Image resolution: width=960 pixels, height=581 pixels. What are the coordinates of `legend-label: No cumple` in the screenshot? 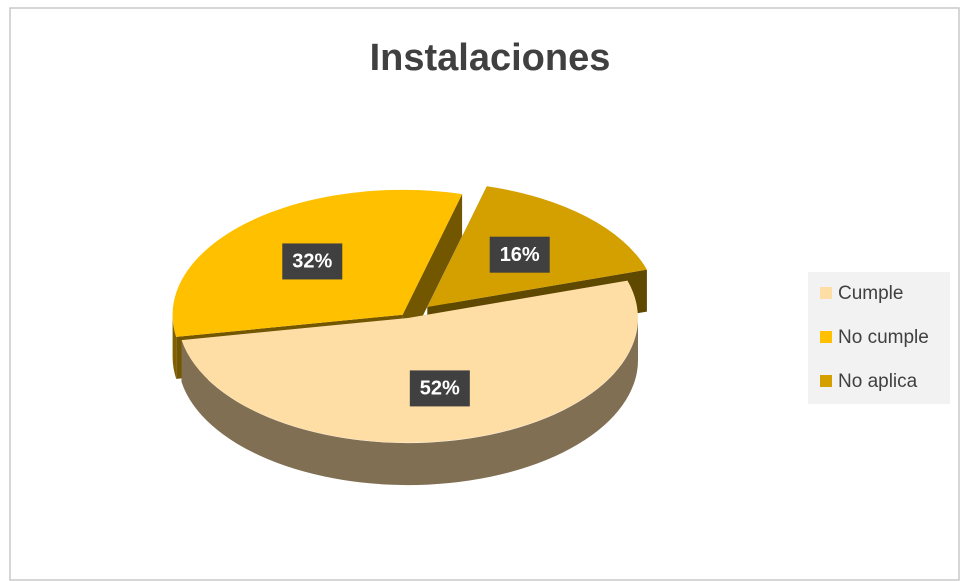 It's located at (883, 337).